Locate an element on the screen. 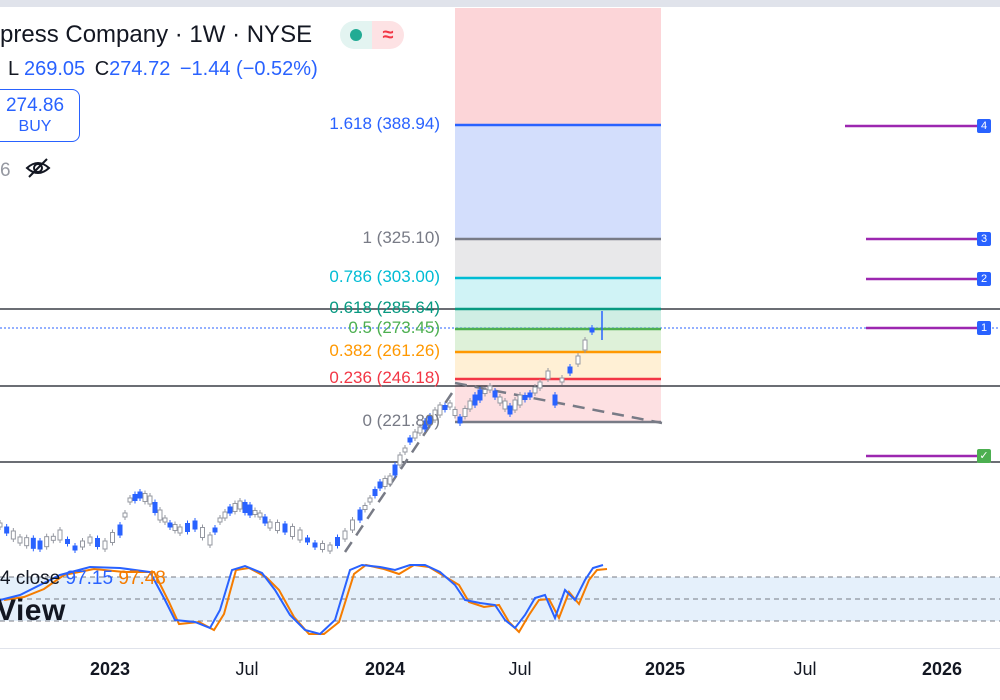 The image size is (1000, 700). status-badges: ≈ is located at coordinates (372, 35).